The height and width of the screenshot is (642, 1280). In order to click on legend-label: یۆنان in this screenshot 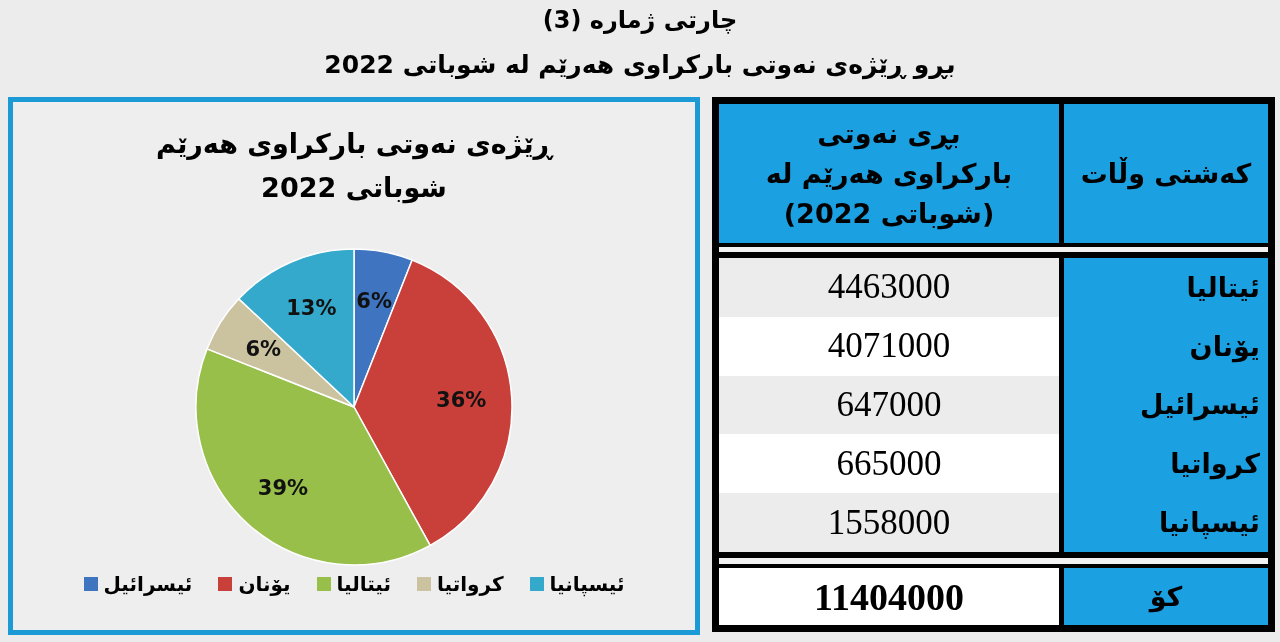, I will do `click(264, 584)`.